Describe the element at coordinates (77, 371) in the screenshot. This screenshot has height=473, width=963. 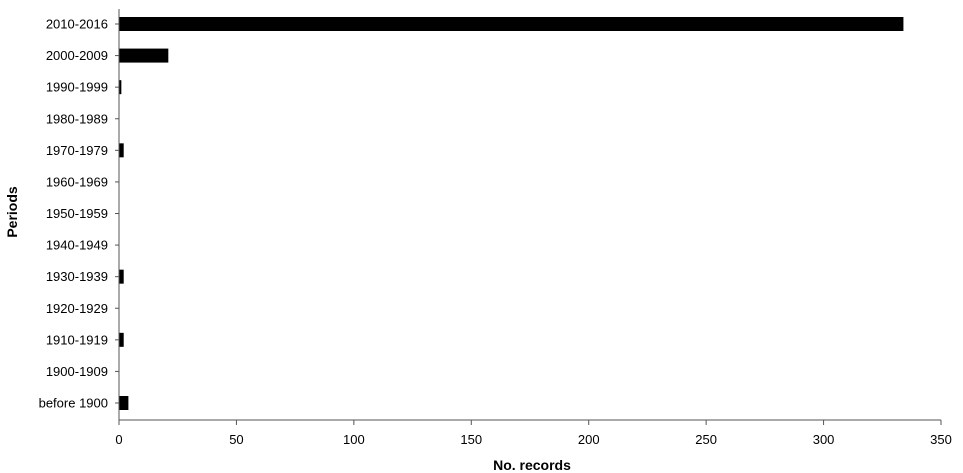
I see `y-tick-label: 1900-1909` at that location.